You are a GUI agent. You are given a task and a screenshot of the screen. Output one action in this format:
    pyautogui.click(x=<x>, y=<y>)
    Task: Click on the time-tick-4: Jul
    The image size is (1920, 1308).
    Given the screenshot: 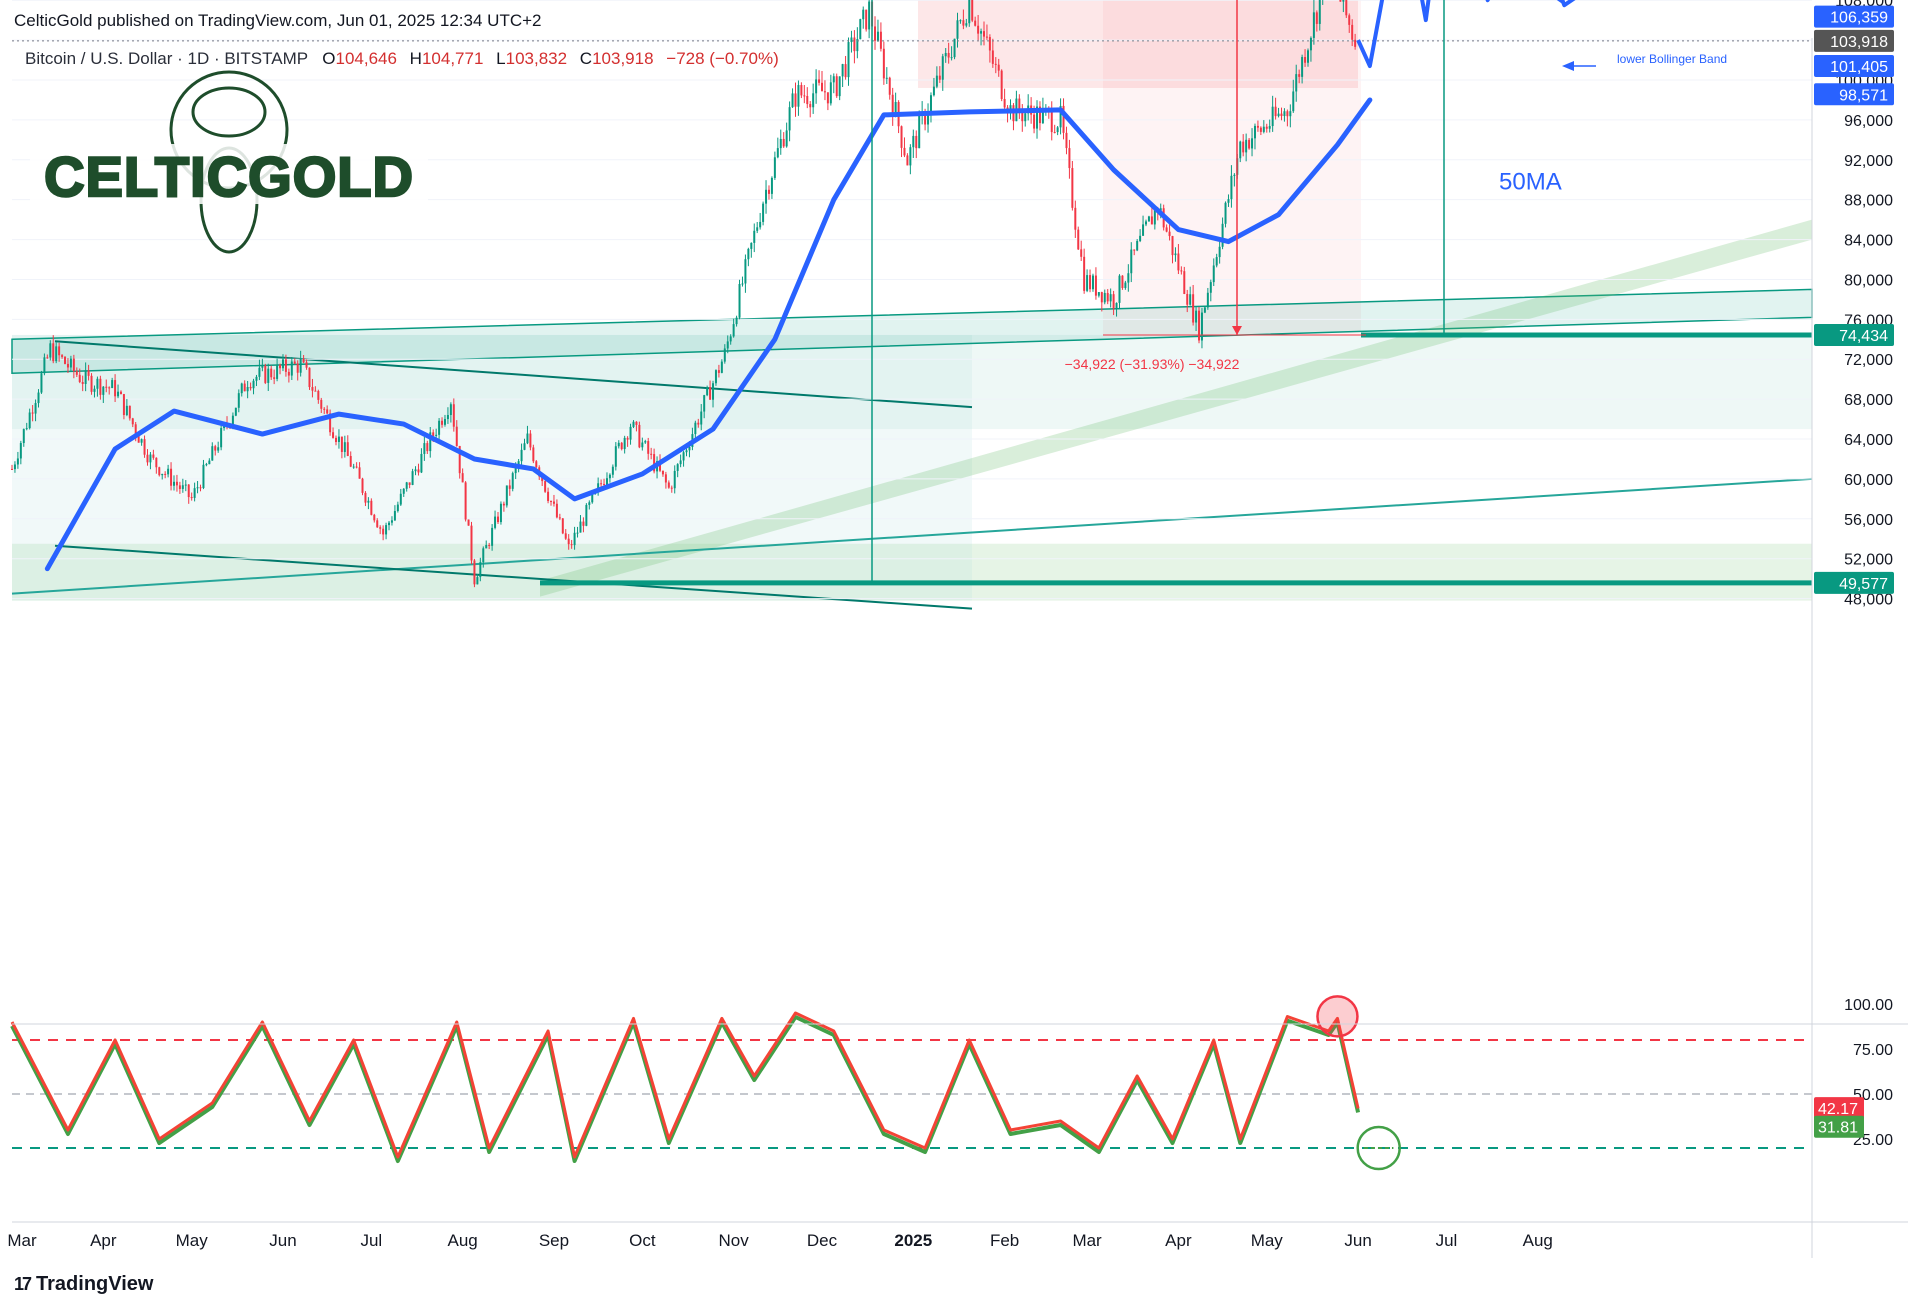 What is the action you would take?
    pyautogui.click(x=371, y=1240)
    